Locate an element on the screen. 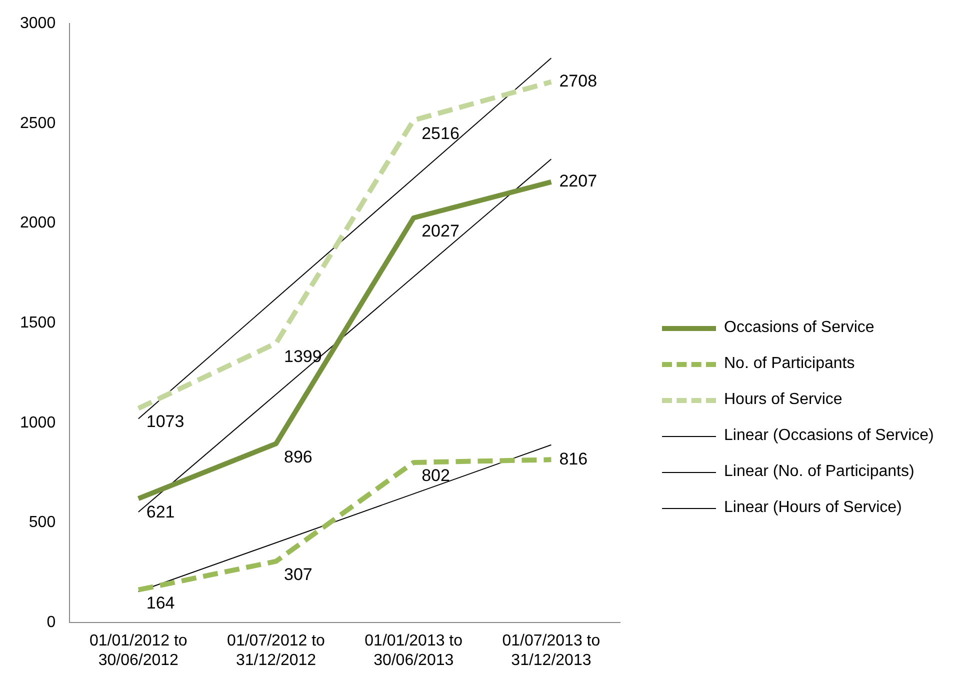 This screenshot has height=677, width=959. legend-label: No. of Participants is located at coordinates (789, 364).